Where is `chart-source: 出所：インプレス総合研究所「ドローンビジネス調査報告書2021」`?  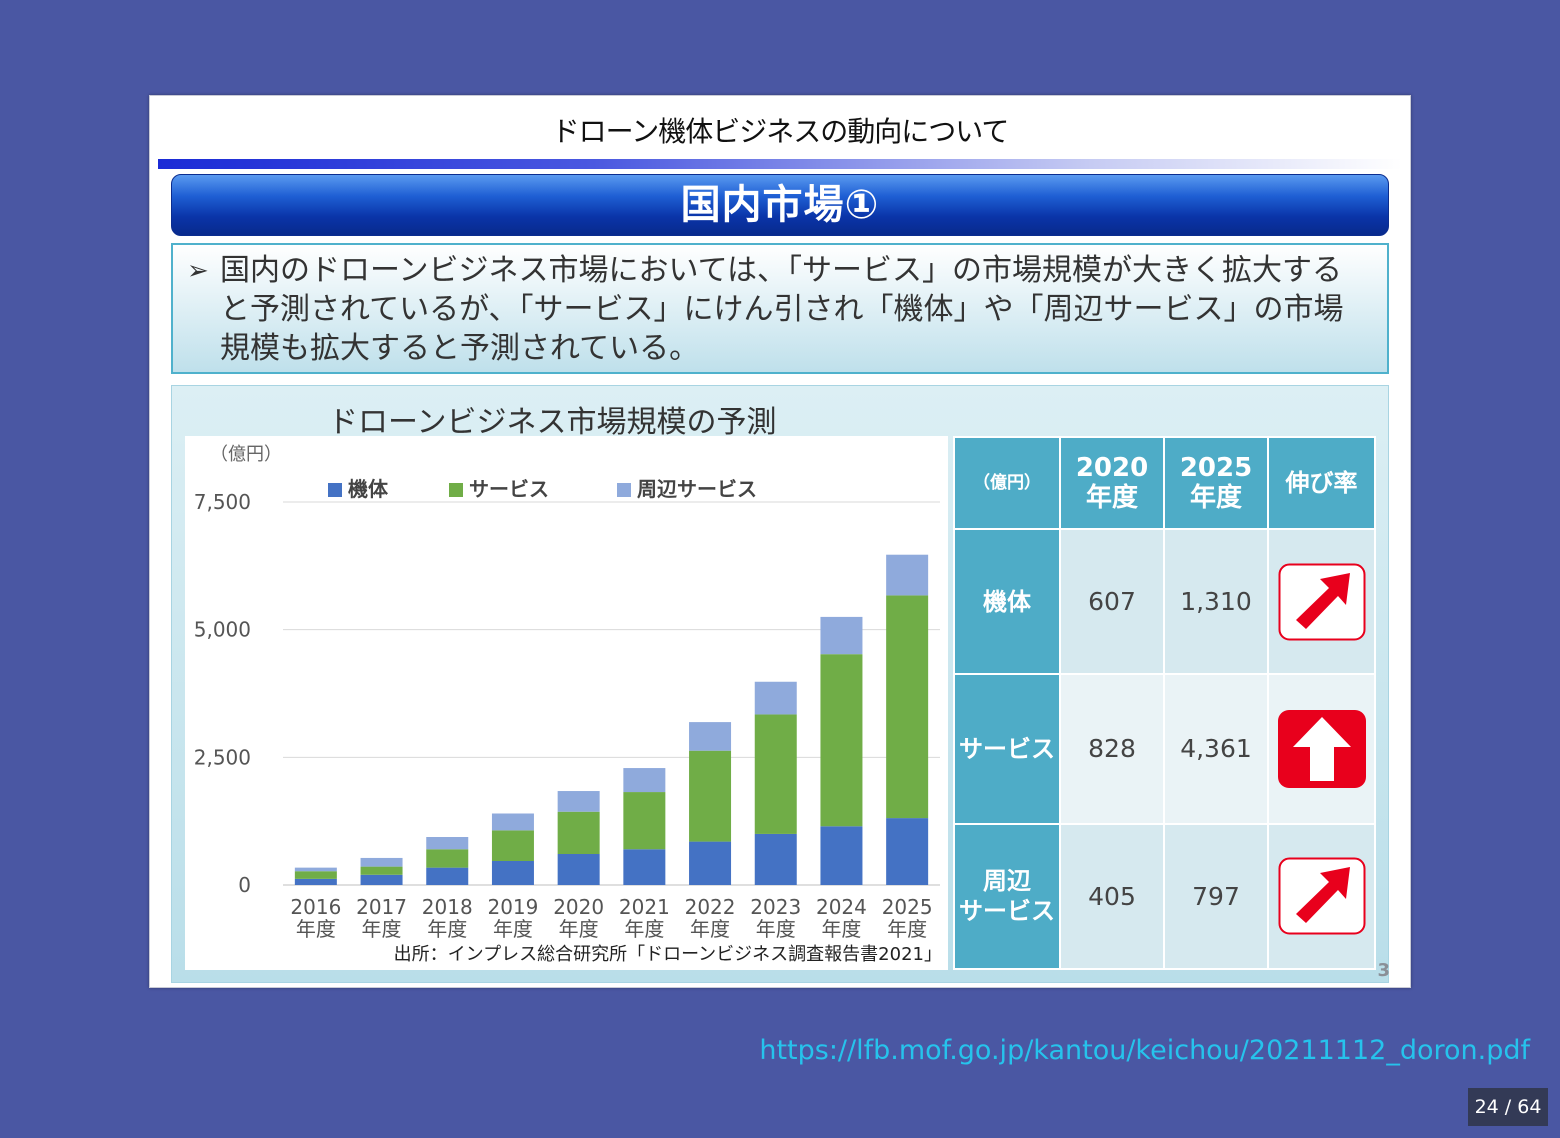
chart-source: 出所：インプレス総合研究所「ドローンビジネス調査報告書2021」 is located at coordinates (667, 954).